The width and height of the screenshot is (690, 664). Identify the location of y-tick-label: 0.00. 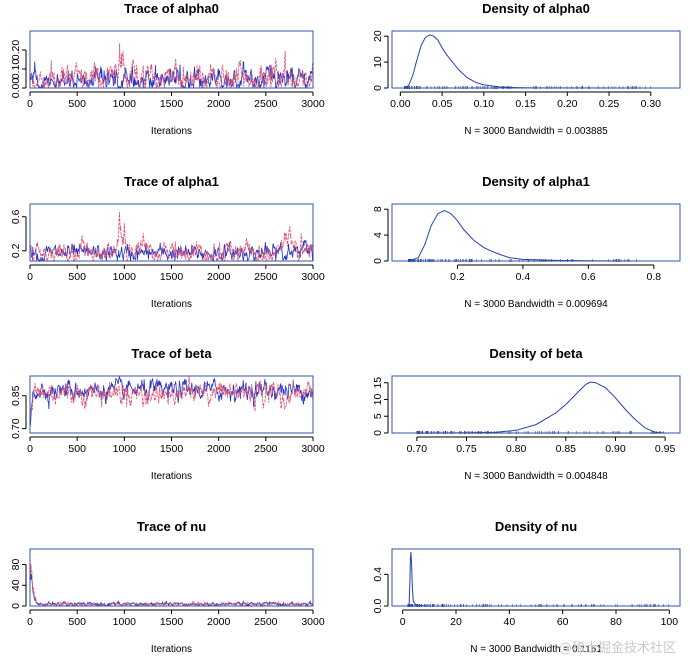
(16, 88).